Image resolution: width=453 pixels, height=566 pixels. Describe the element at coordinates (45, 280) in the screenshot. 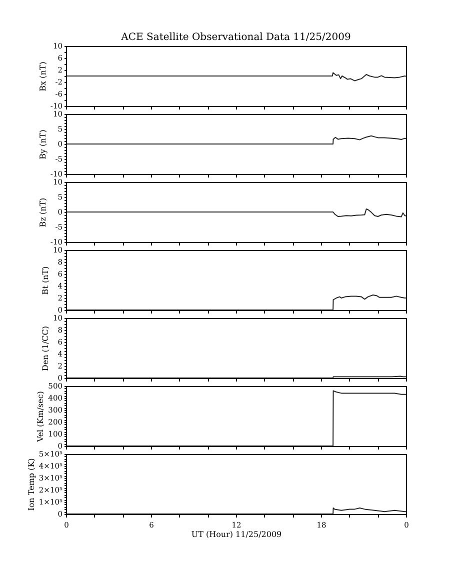

I see `y-axis-title: Bt (nT)` at that location.